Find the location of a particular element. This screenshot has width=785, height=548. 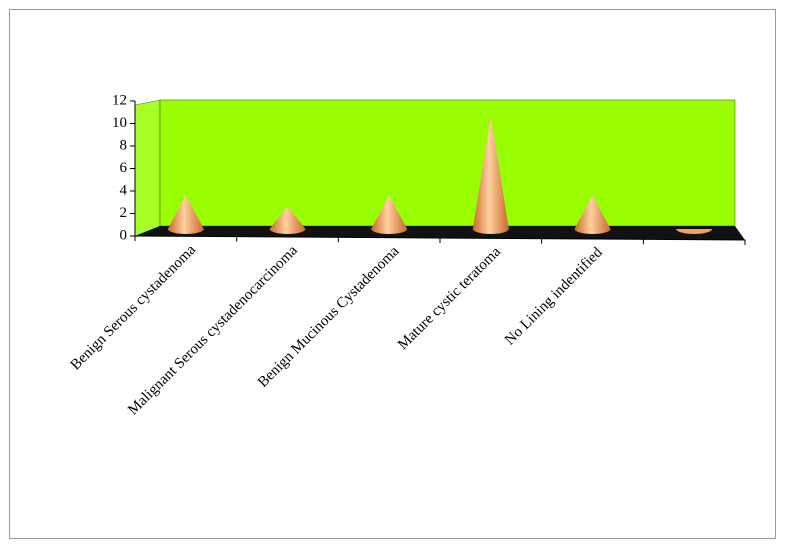

y-tick-label: 10 is located at coordinates (119, 123).